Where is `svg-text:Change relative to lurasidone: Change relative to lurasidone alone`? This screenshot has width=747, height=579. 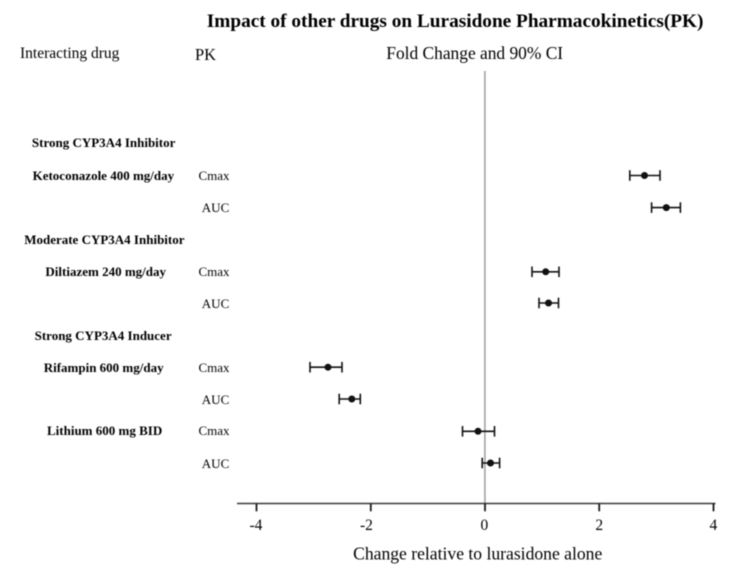
svg-text:Change relative to lurasidone: Change relative to lurasidone alone is located at coordinates (477, 554).